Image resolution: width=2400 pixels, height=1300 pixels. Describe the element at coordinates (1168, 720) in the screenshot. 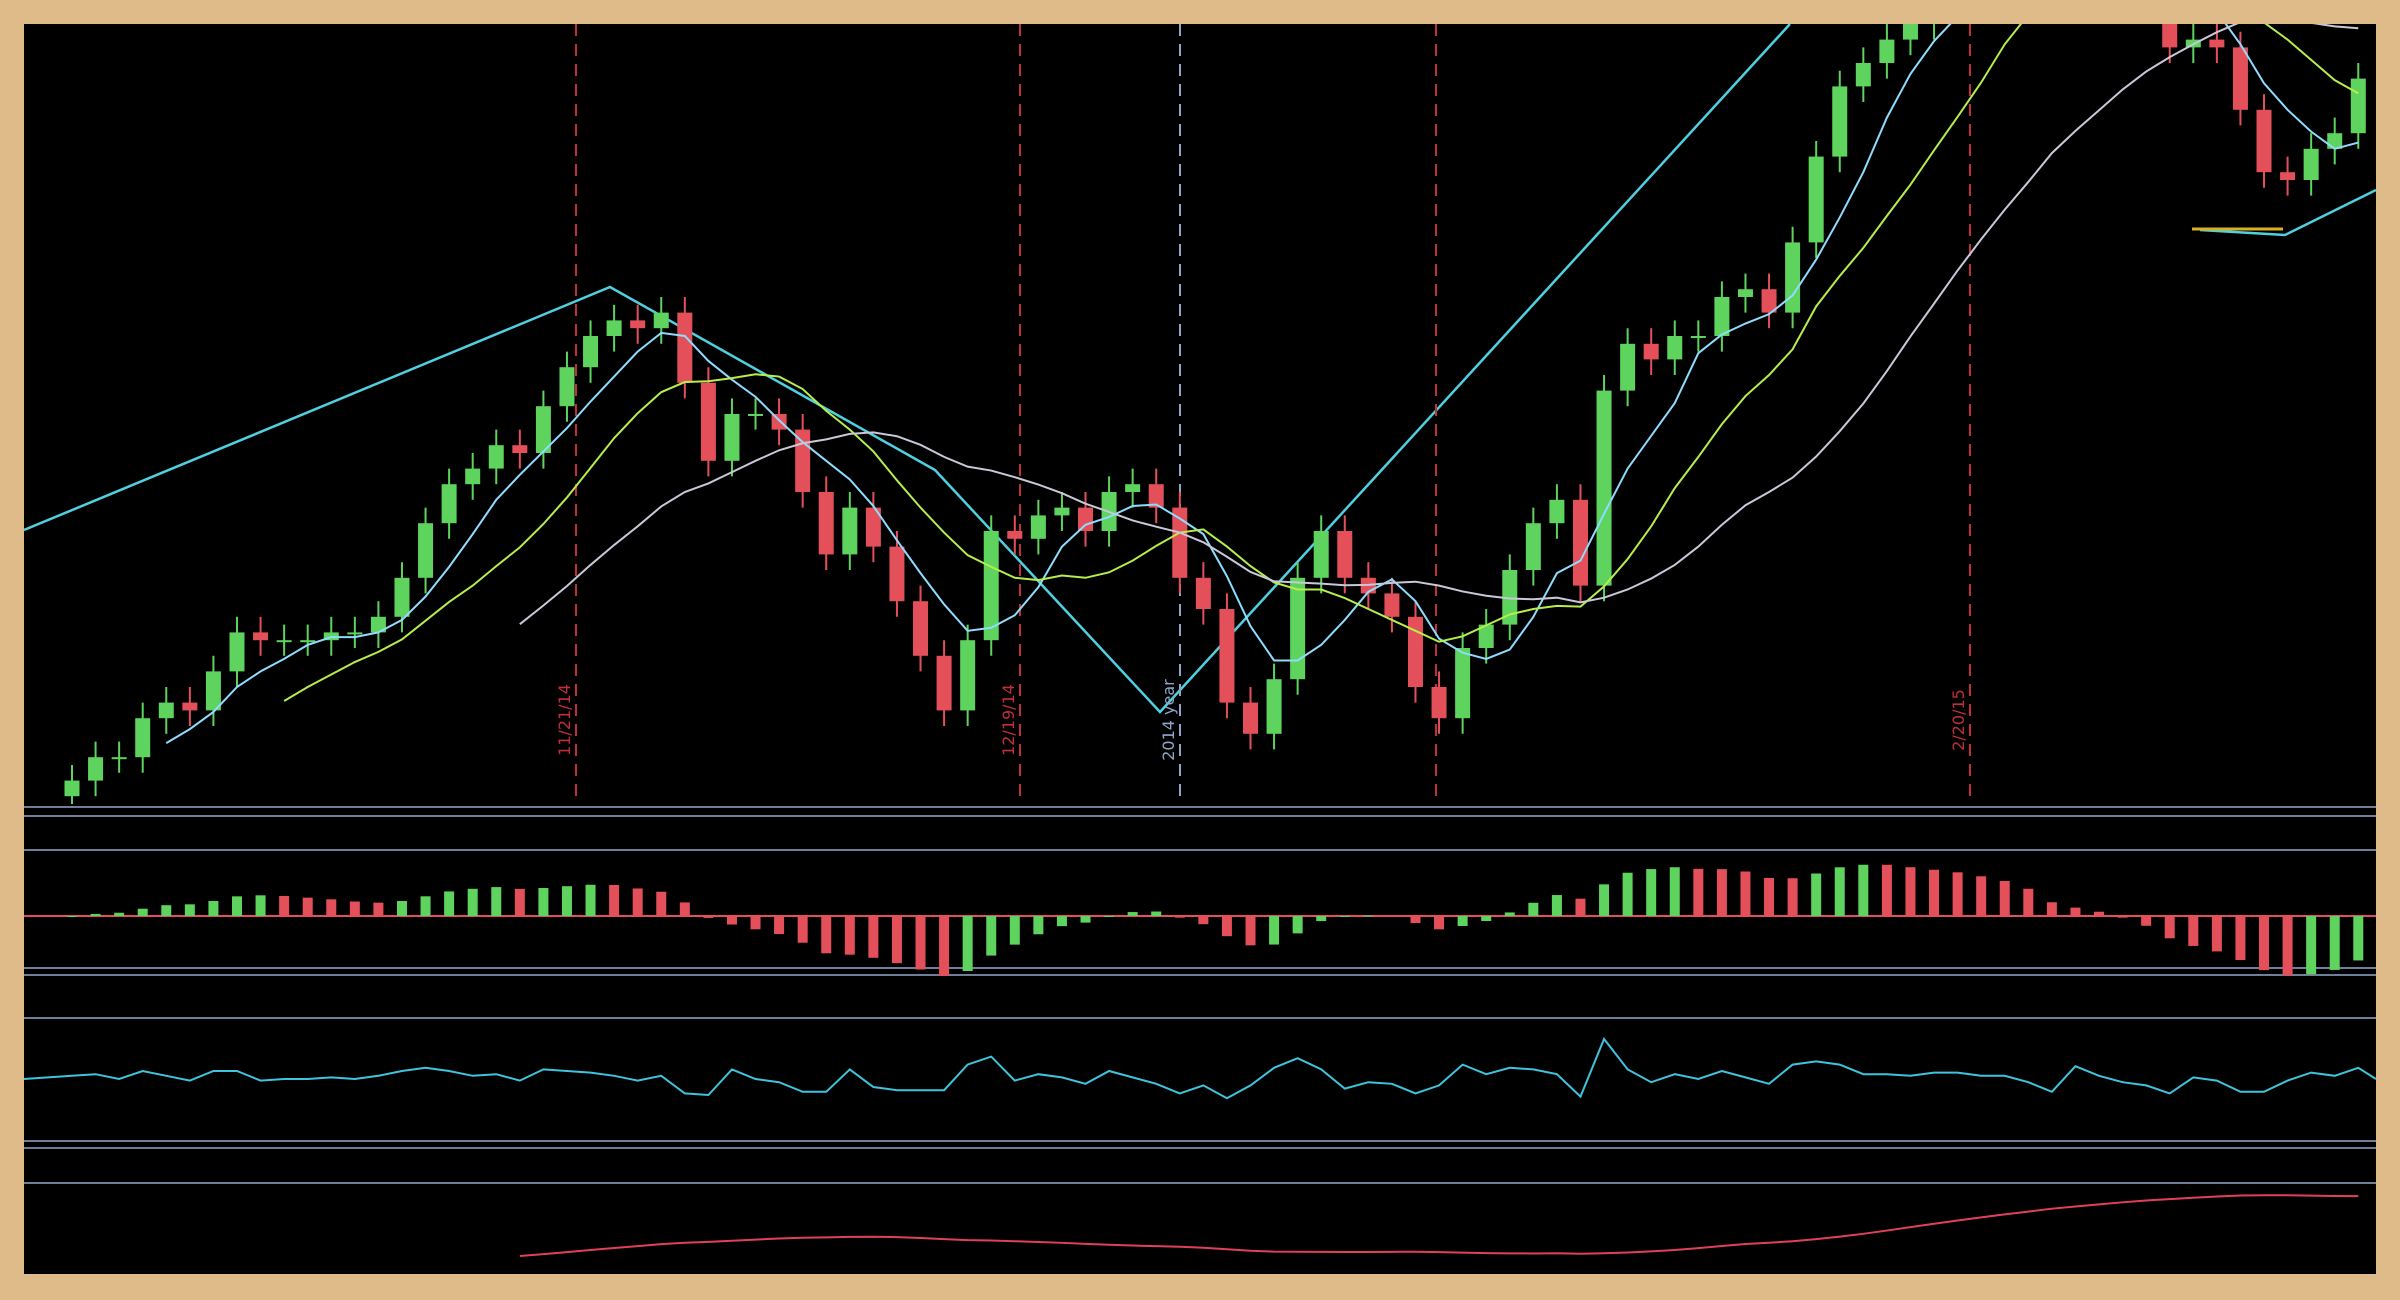

I see `marker-label: 2014 year` at that location.